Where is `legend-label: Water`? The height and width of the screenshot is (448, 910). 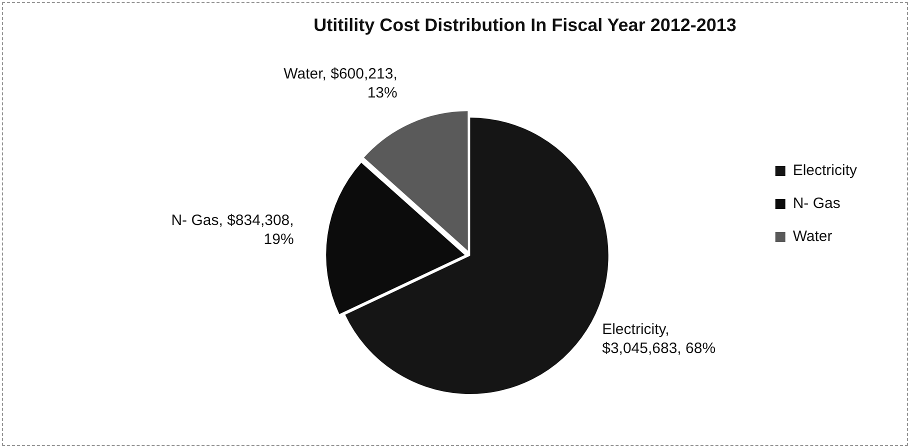 legend-label: Water is located at coordinates (812, 237).